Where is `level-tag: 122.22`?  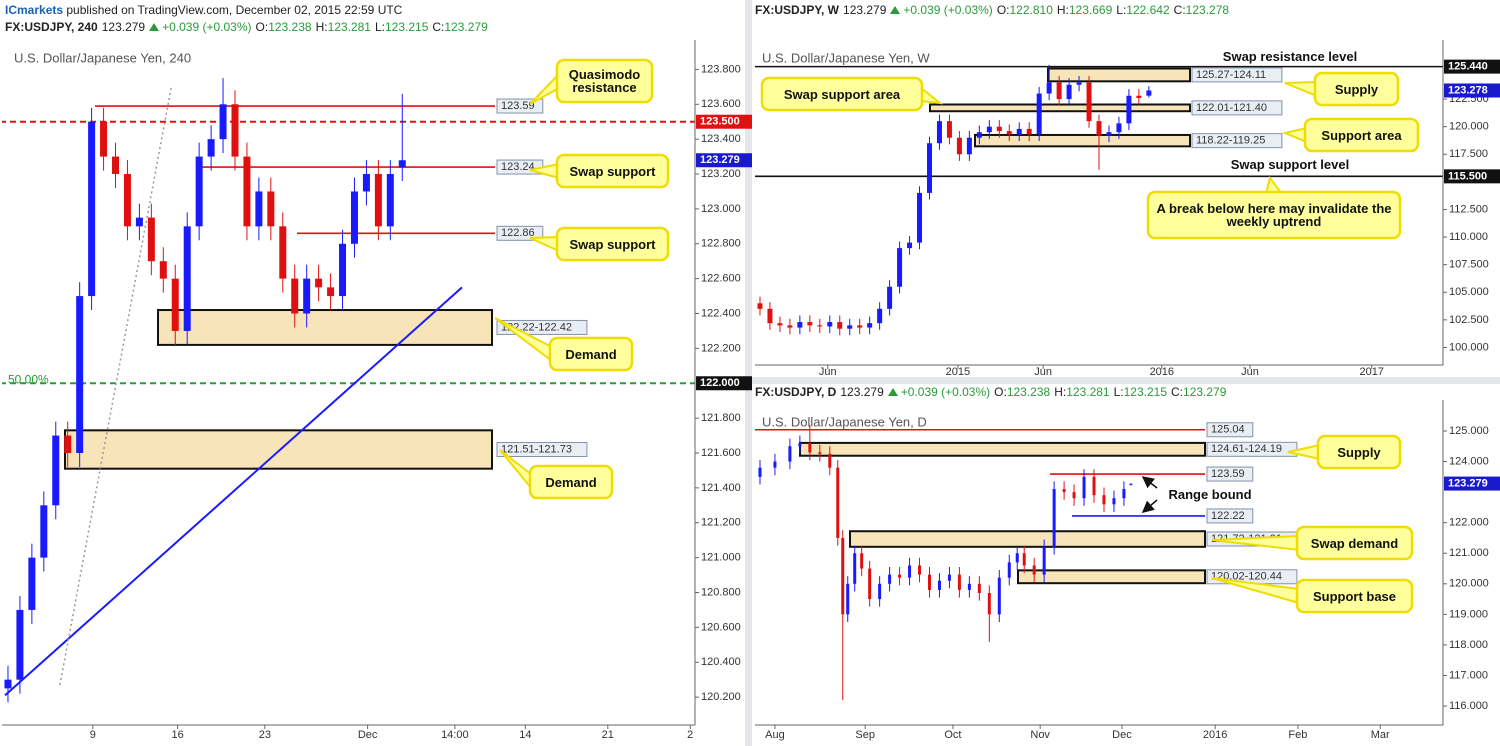 level-tag: 122.22 is located at coordinates (1228, 516).